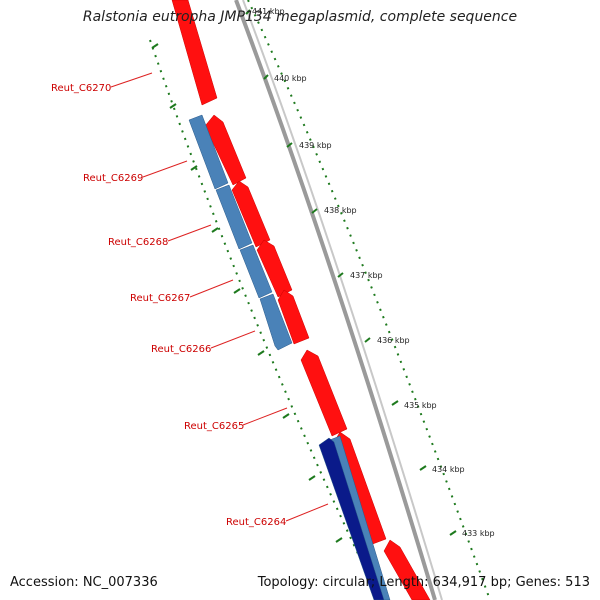  Describe the element at coordinates (81, 88) in the screenshot. I see `gene-label: Reut_C6270` at that location.